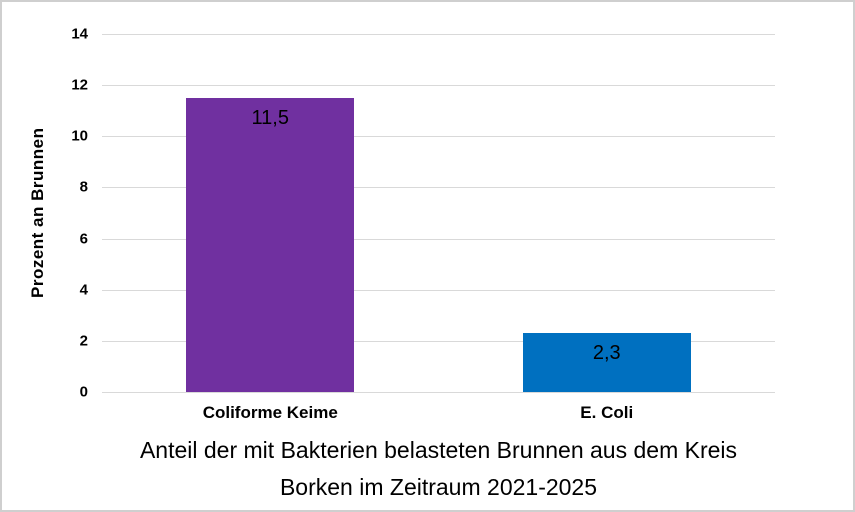  I want to click on data-label-coliforme-keime: 11,5, so click(270, 117).